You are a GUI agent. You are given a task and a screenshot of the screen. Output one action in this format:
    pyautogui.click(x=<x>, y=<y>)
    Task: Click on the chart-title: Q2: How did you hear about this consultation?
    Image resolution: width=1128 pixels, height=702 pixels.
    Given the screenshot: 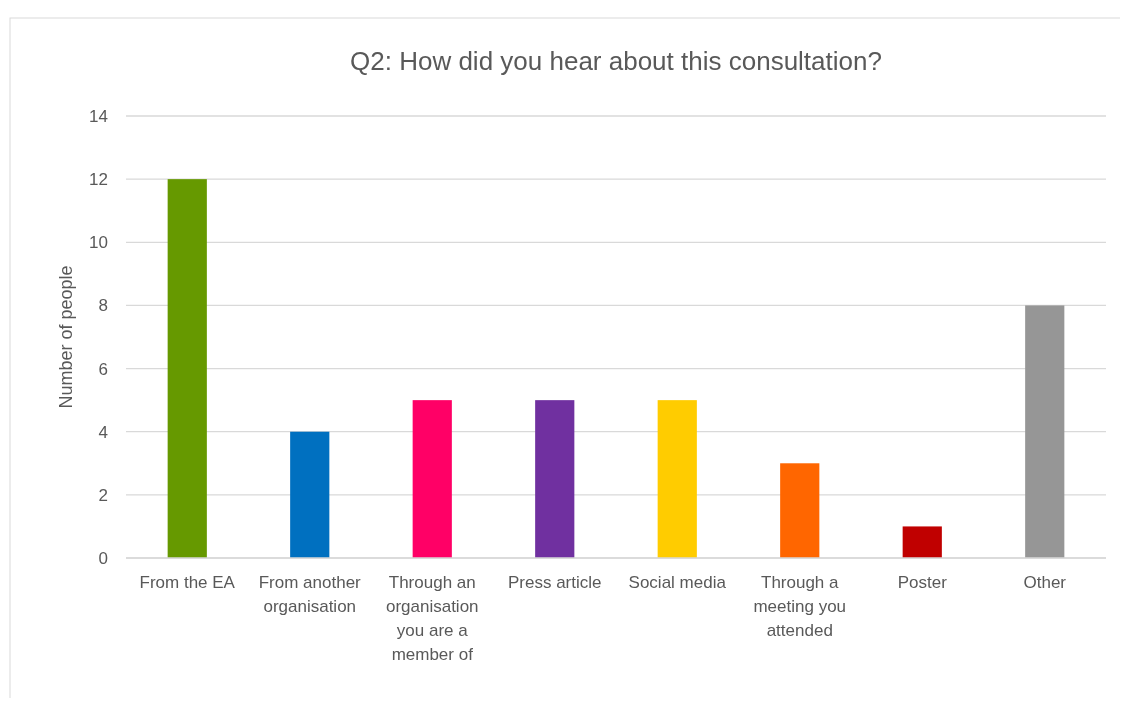 What is the action you would take?
    pyautogui.click(x=616, y=61)
    